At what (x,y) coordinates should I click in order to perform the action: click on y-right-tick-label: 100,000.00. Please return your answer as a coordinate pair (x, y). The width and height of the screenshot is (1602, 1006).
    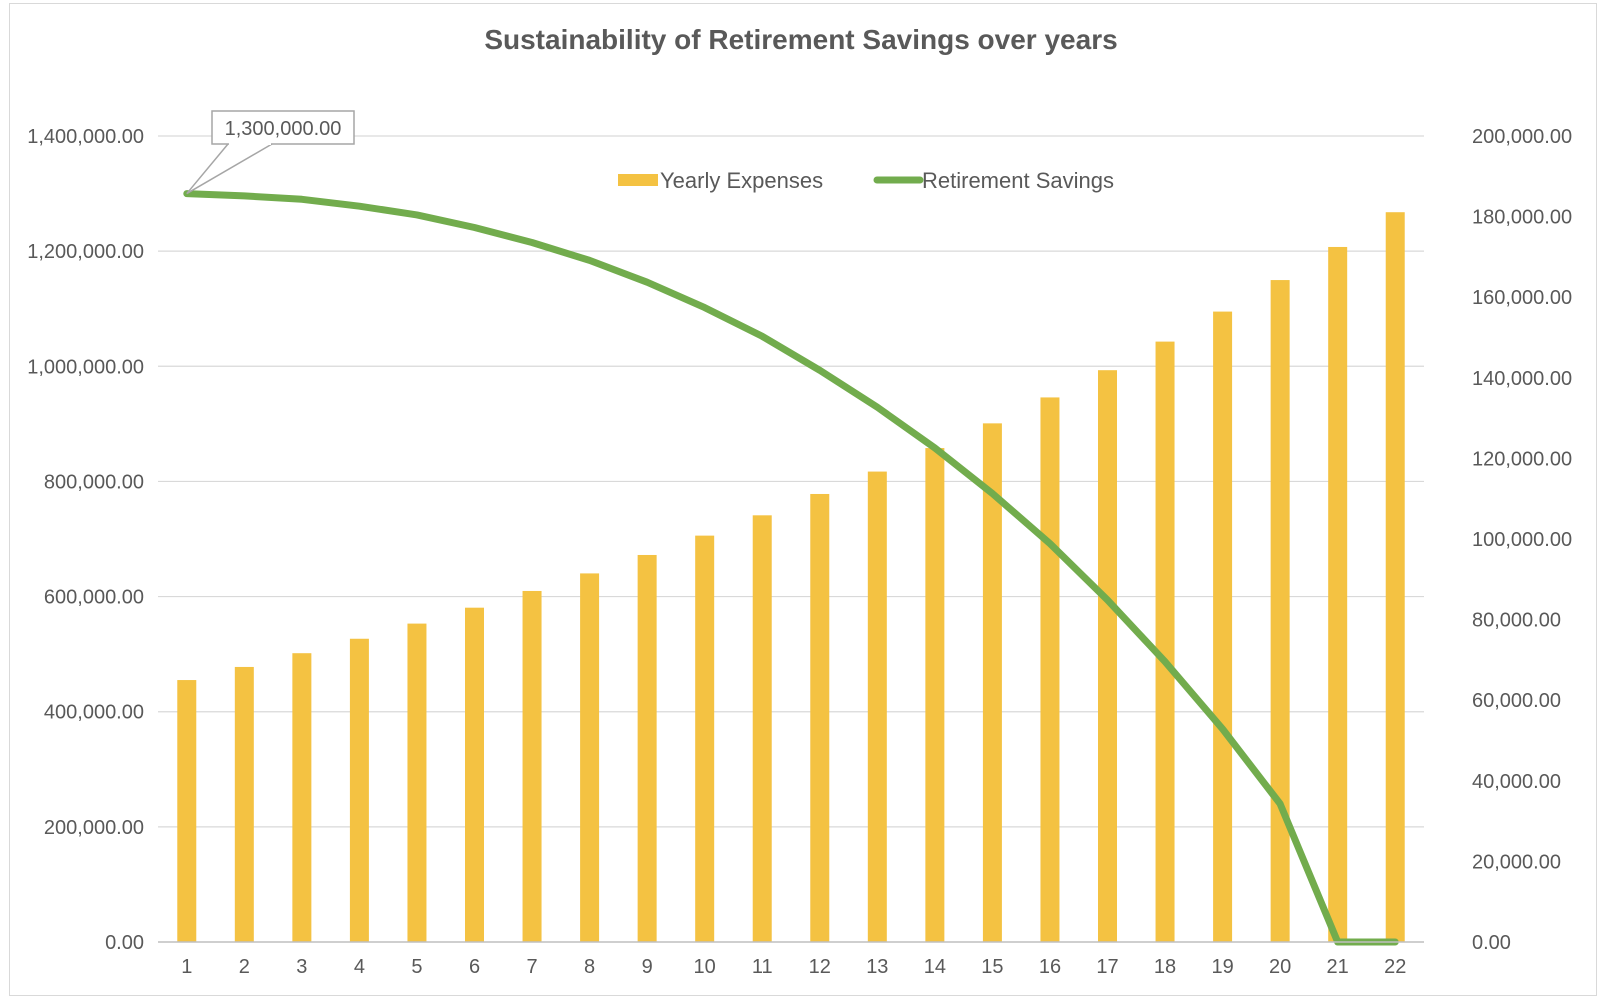
    Looking at the image, I should click on (1522, 540).